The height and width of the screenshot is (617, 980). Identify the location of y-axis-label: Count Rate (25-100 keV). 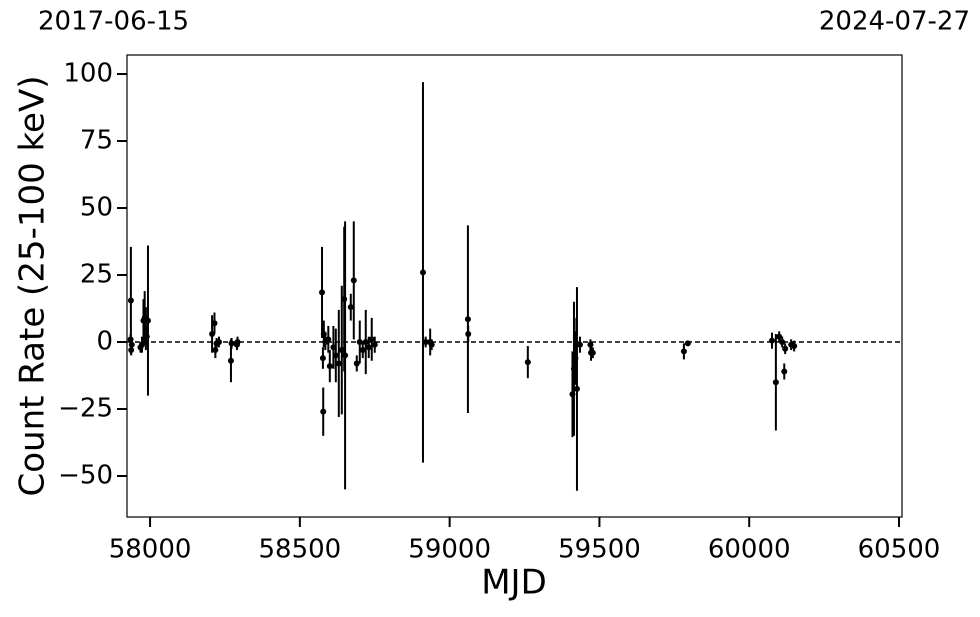
(33, 286).